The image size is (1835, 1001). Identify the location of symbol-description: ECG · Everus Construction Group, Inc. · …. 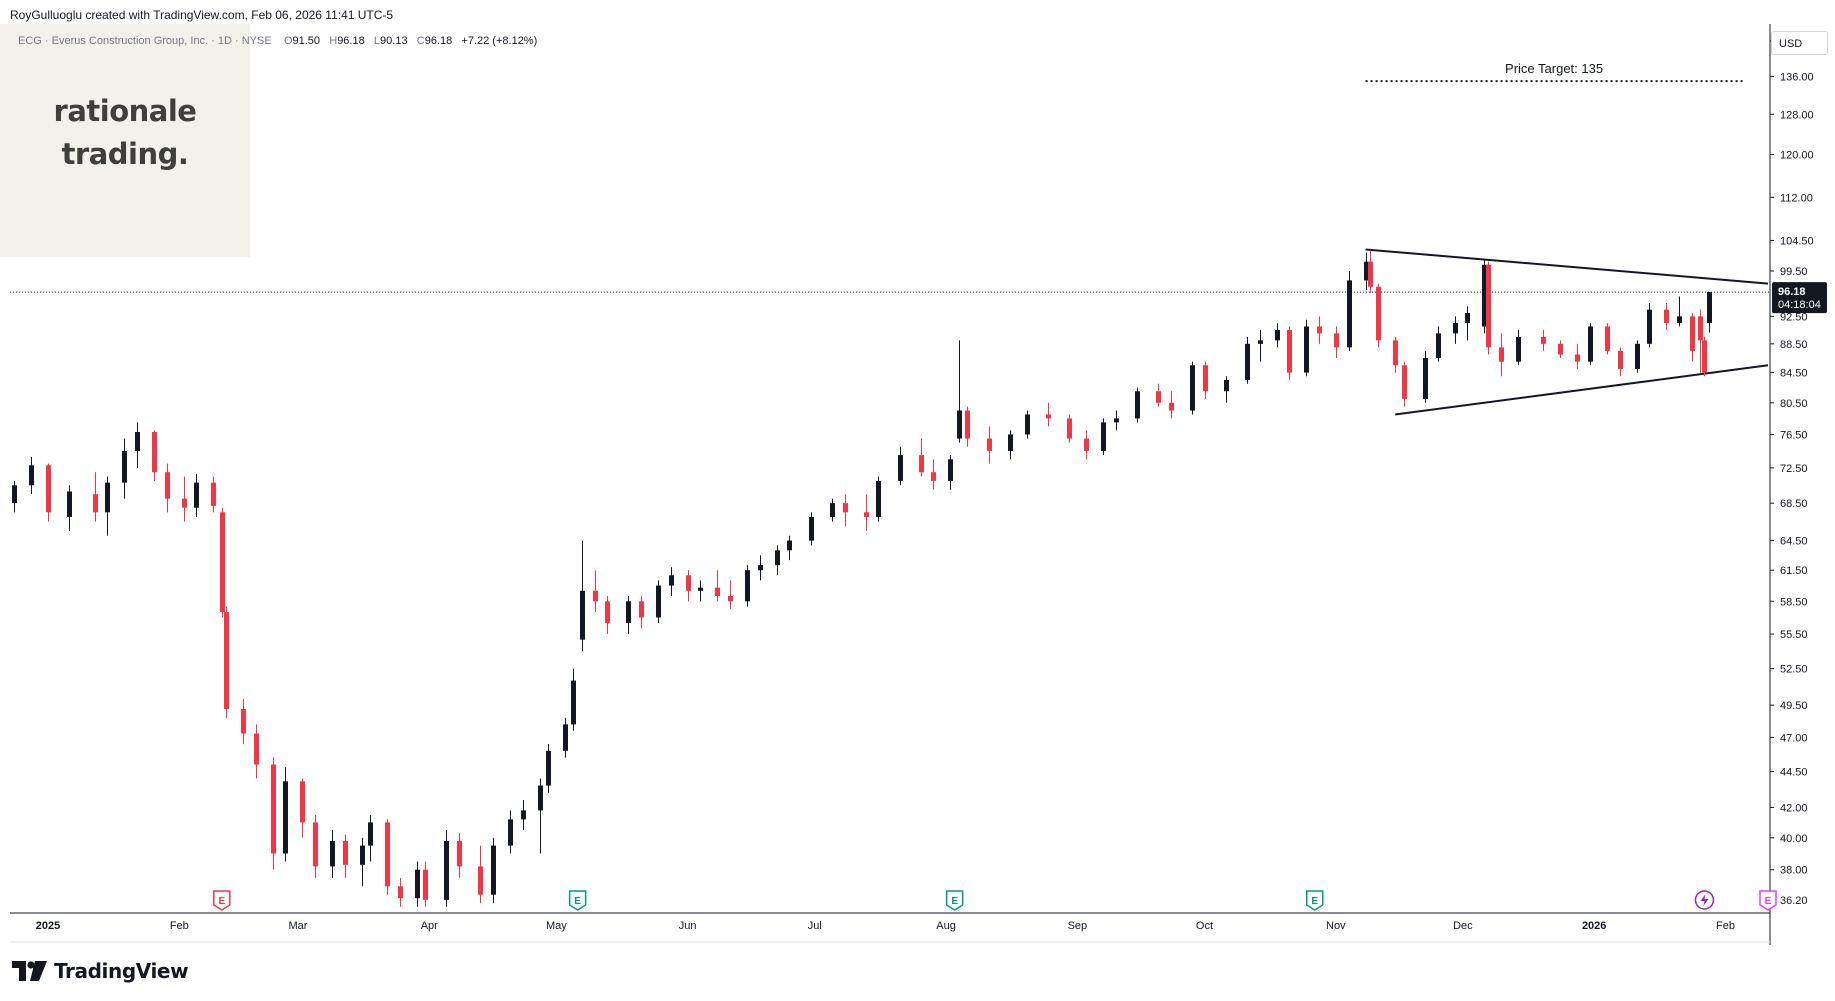
(145, 41).